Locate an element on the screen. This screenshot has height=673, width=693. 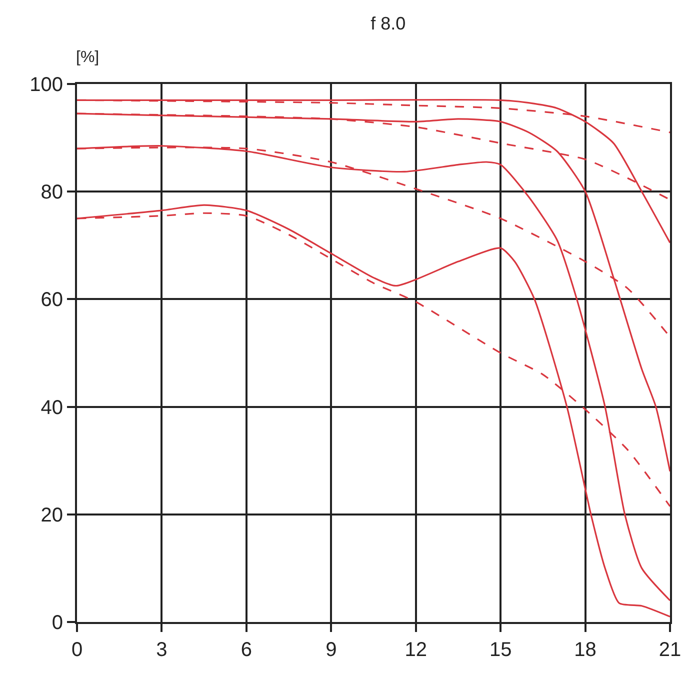
x-tick-label: 18 is located at coordinates (585, 650).